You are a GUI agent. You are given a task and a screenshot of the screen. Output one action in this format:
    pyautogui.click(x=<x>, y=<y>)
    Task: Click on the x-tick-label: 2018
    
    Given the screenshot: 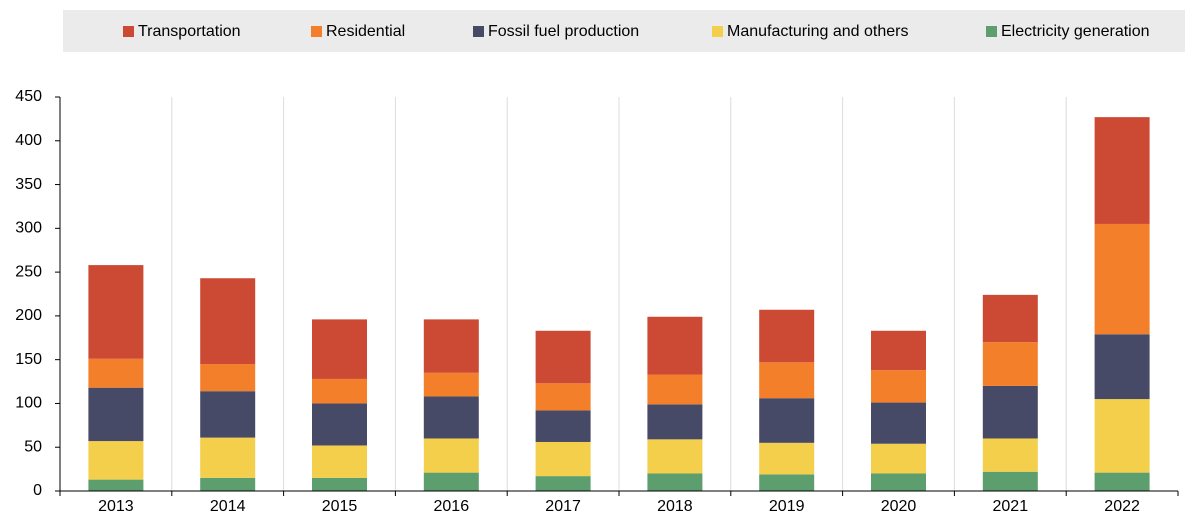 What is the action you would take?
    pyautogui.click(x=675, y=506)
    